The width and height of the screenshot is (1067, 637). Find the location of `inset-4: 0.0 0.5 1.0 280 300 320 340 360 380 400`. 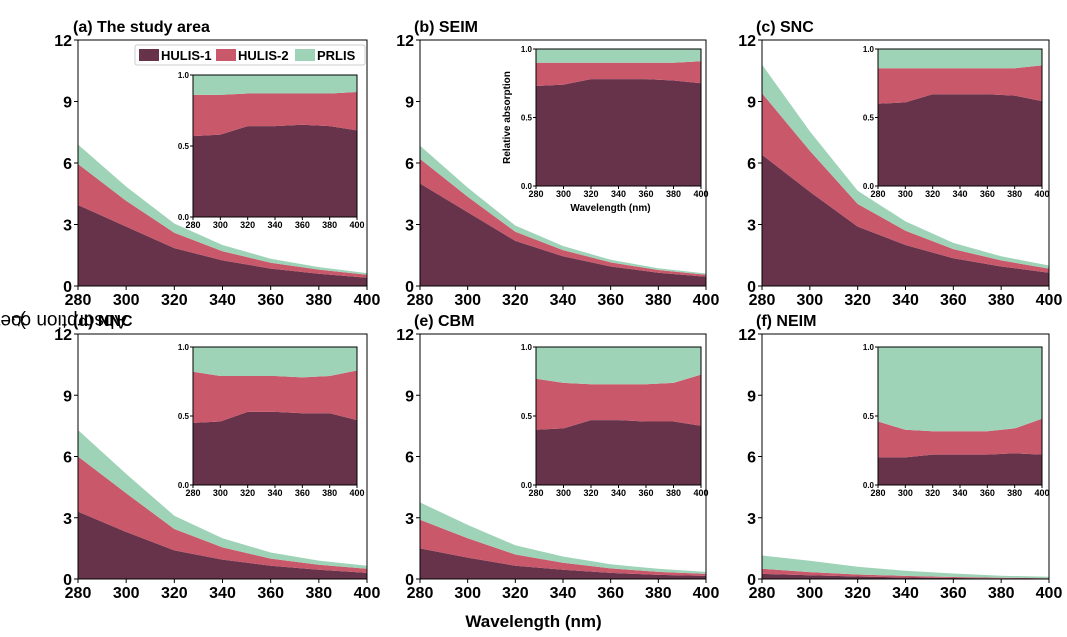

inset-4: 0.0 0.5 1.0 280 300 320 340 360 380 400 is located at coordinates (615, 420).